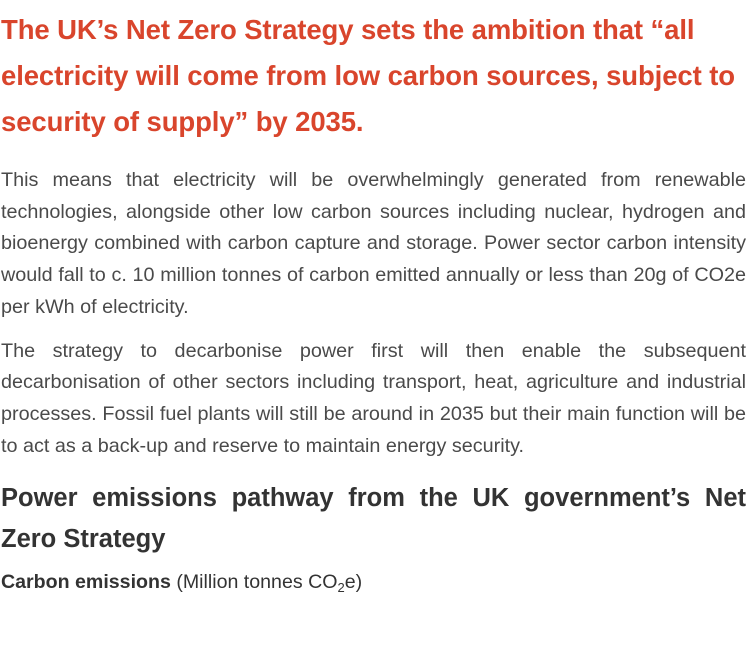 This screenshot has width=747, height=669. I want to click on y-axis-caption-unit: (Million tonnes CO2e), so click(269, 583).